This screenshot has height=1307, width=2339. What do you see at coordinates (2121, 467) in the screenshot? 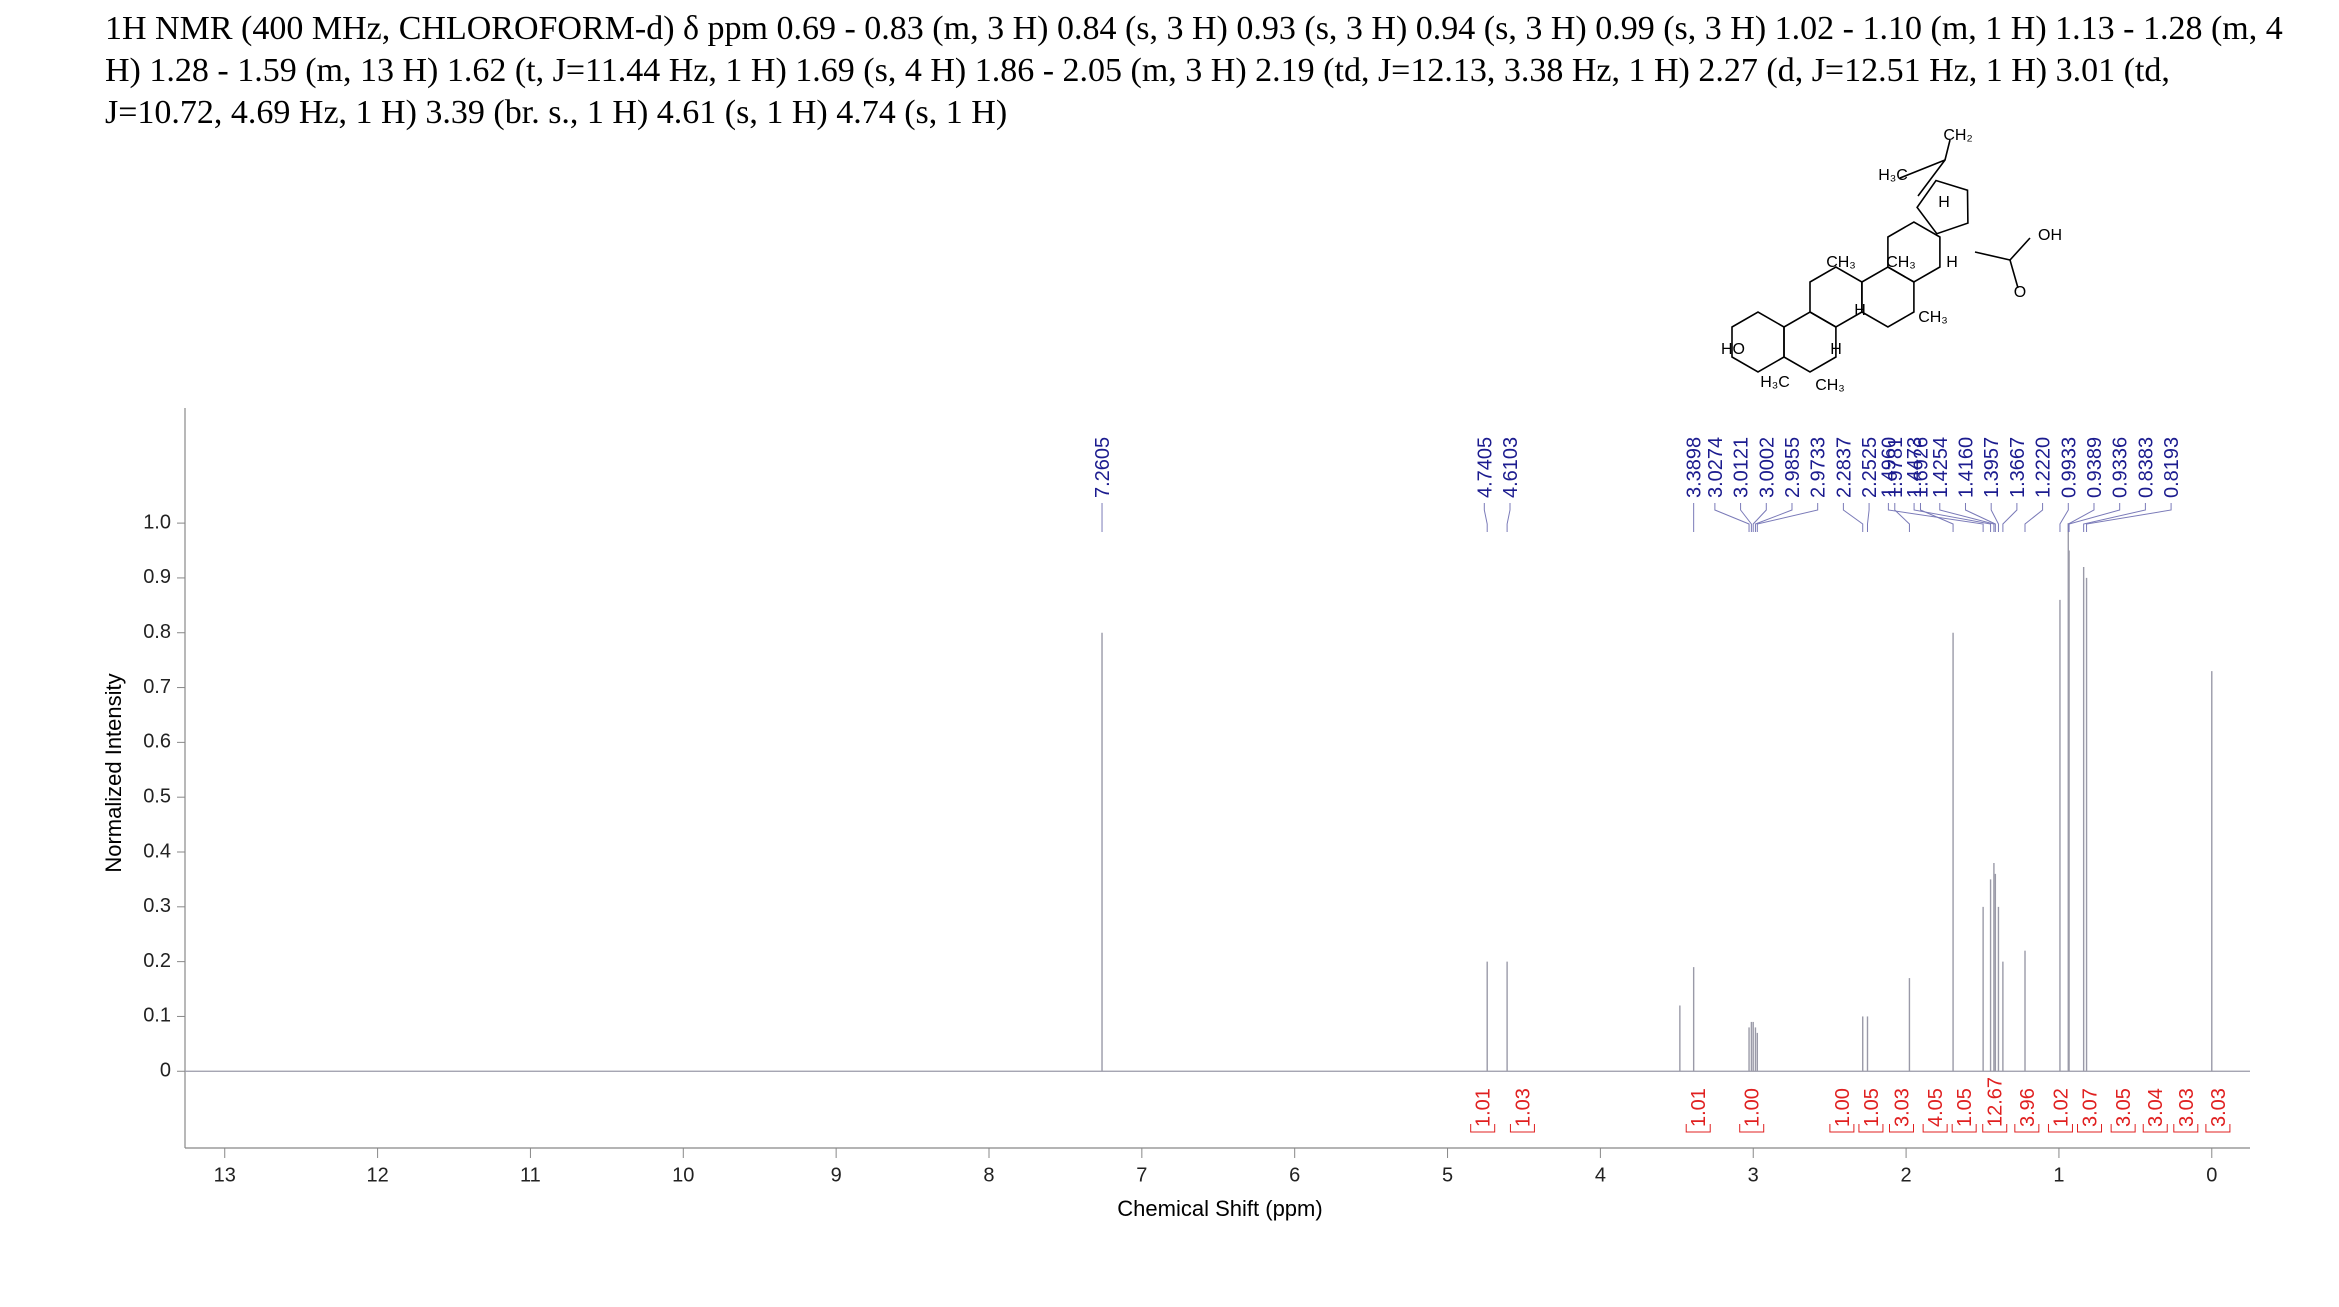
I see `peak-label: 0.9336` at bounding box center [2121, 467].